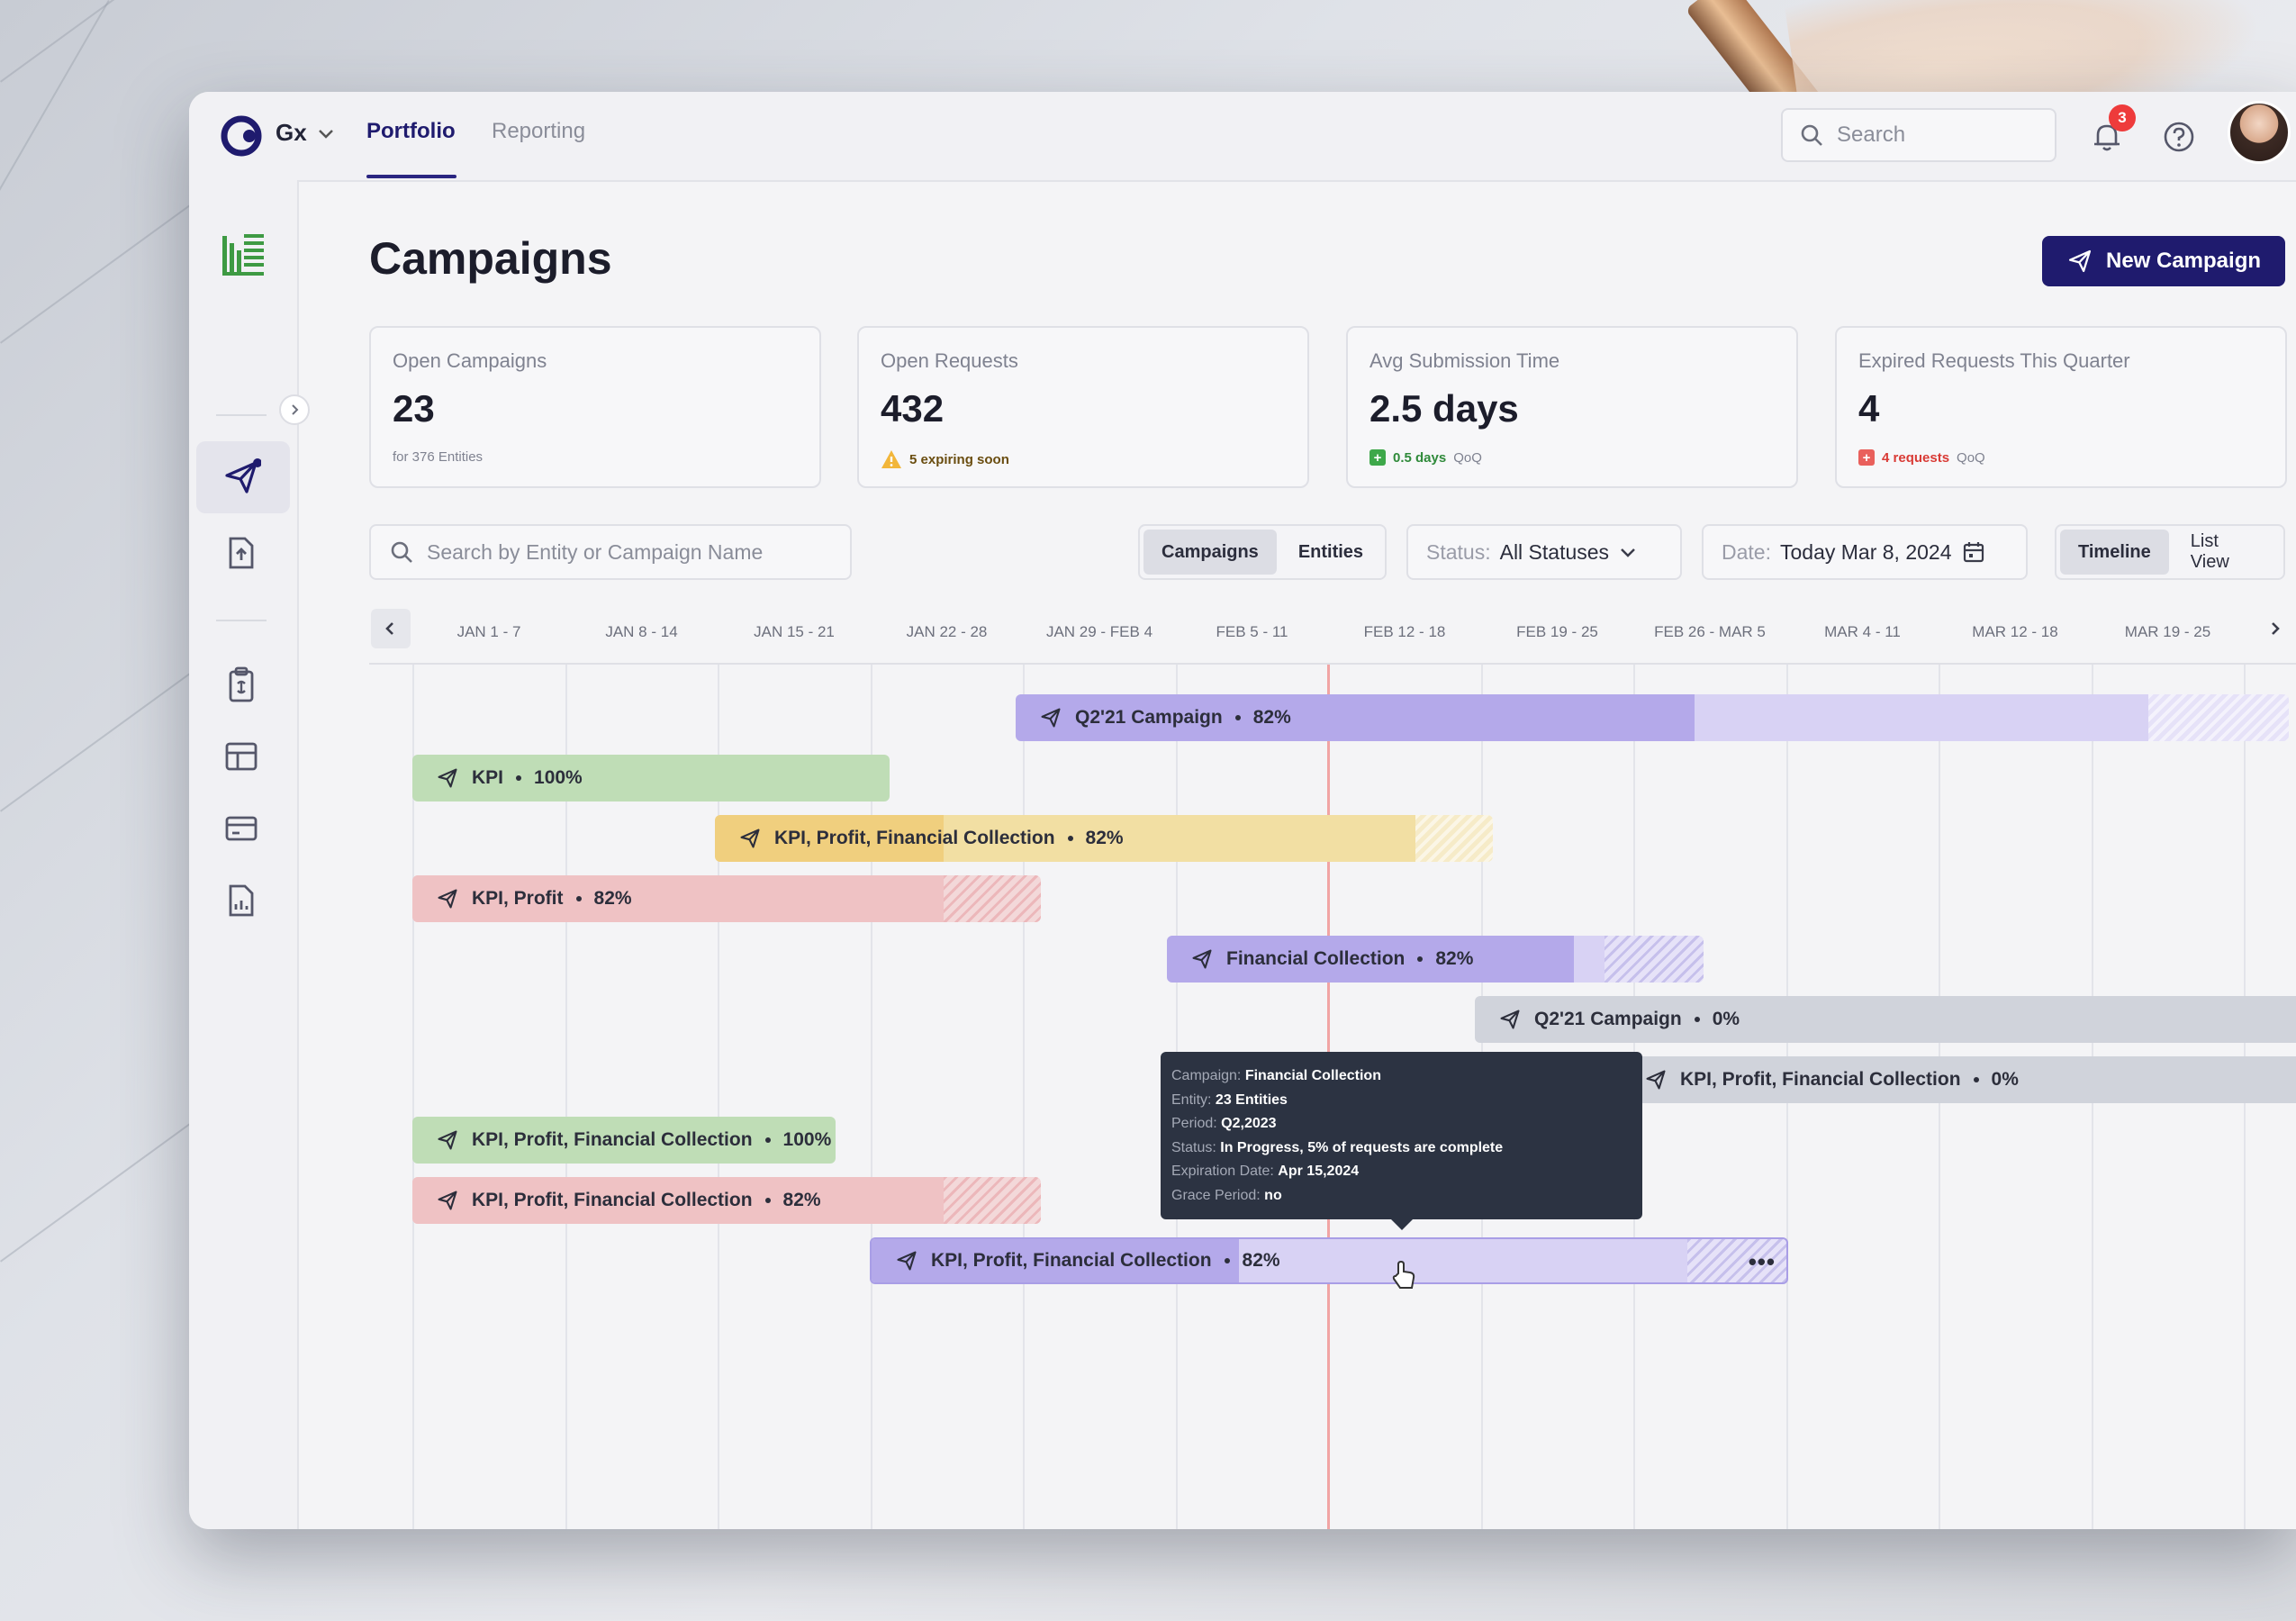  I want to click on global-search-input: Search, so click(1918, 135).